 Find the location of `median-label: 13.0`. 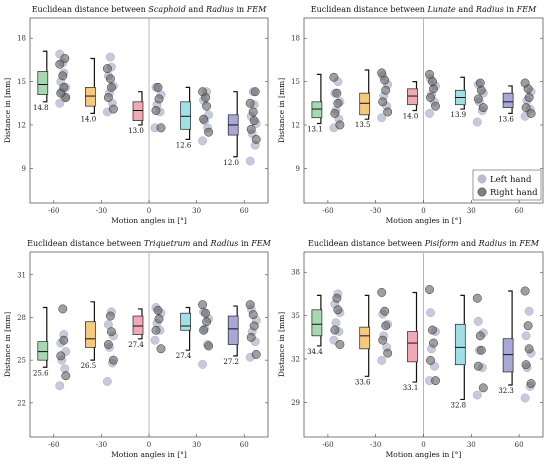

median-label: 13.0 is located at coordinates (136, 131).